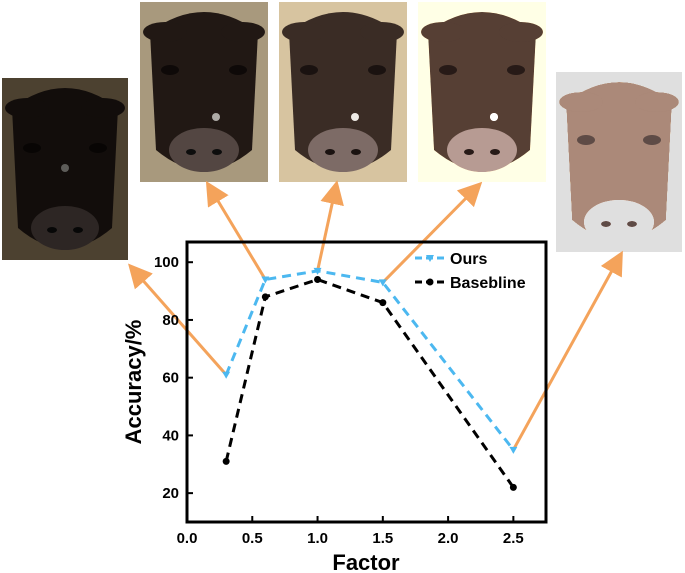 This screenshot has width=685, height=573. What do you see at coordinates (170, 320) in the screenshot?
I see `y-tick-label: 80` at bounding box center [170, 320].